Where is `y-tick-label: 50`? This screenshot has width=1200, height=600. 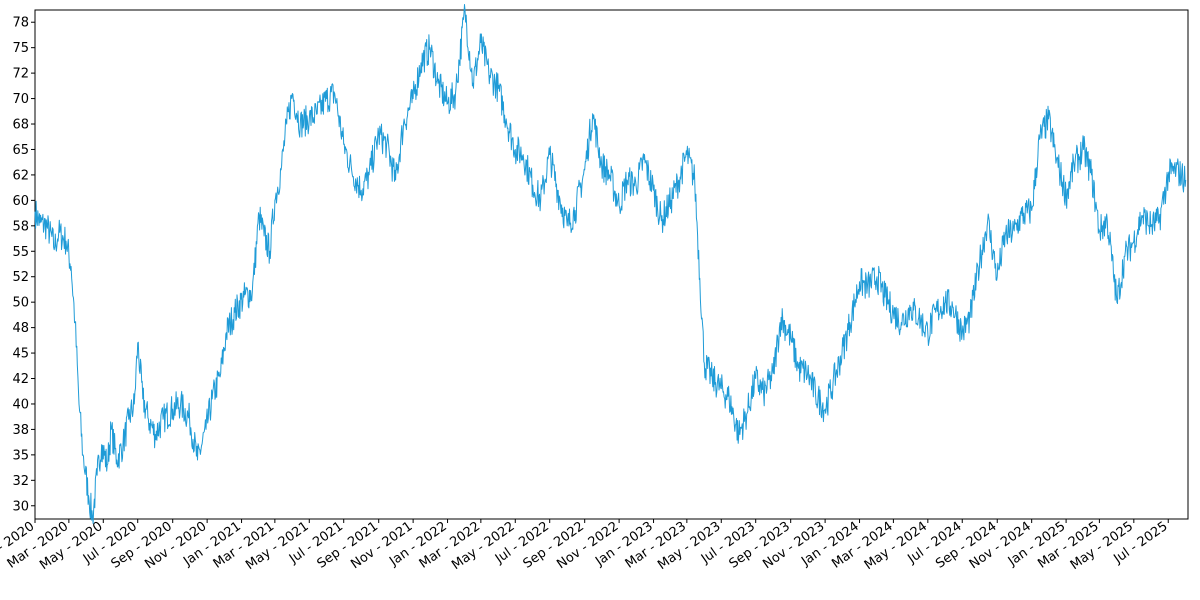
y-tick-label: 50 is located at coordinates (20, 303).